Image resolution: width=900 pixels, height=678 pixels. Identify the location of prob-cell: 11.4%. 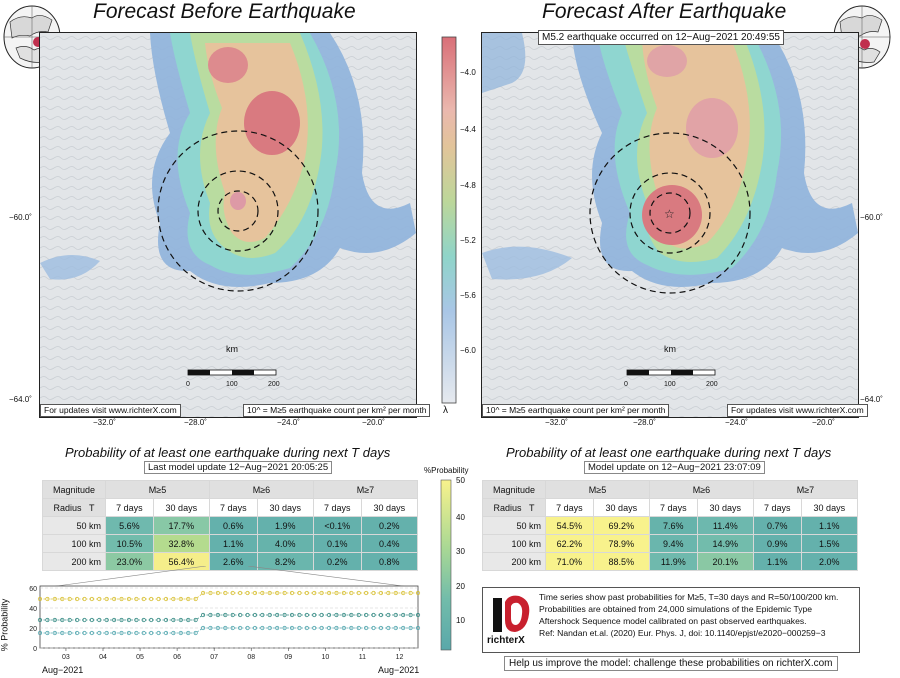
(725, 525).